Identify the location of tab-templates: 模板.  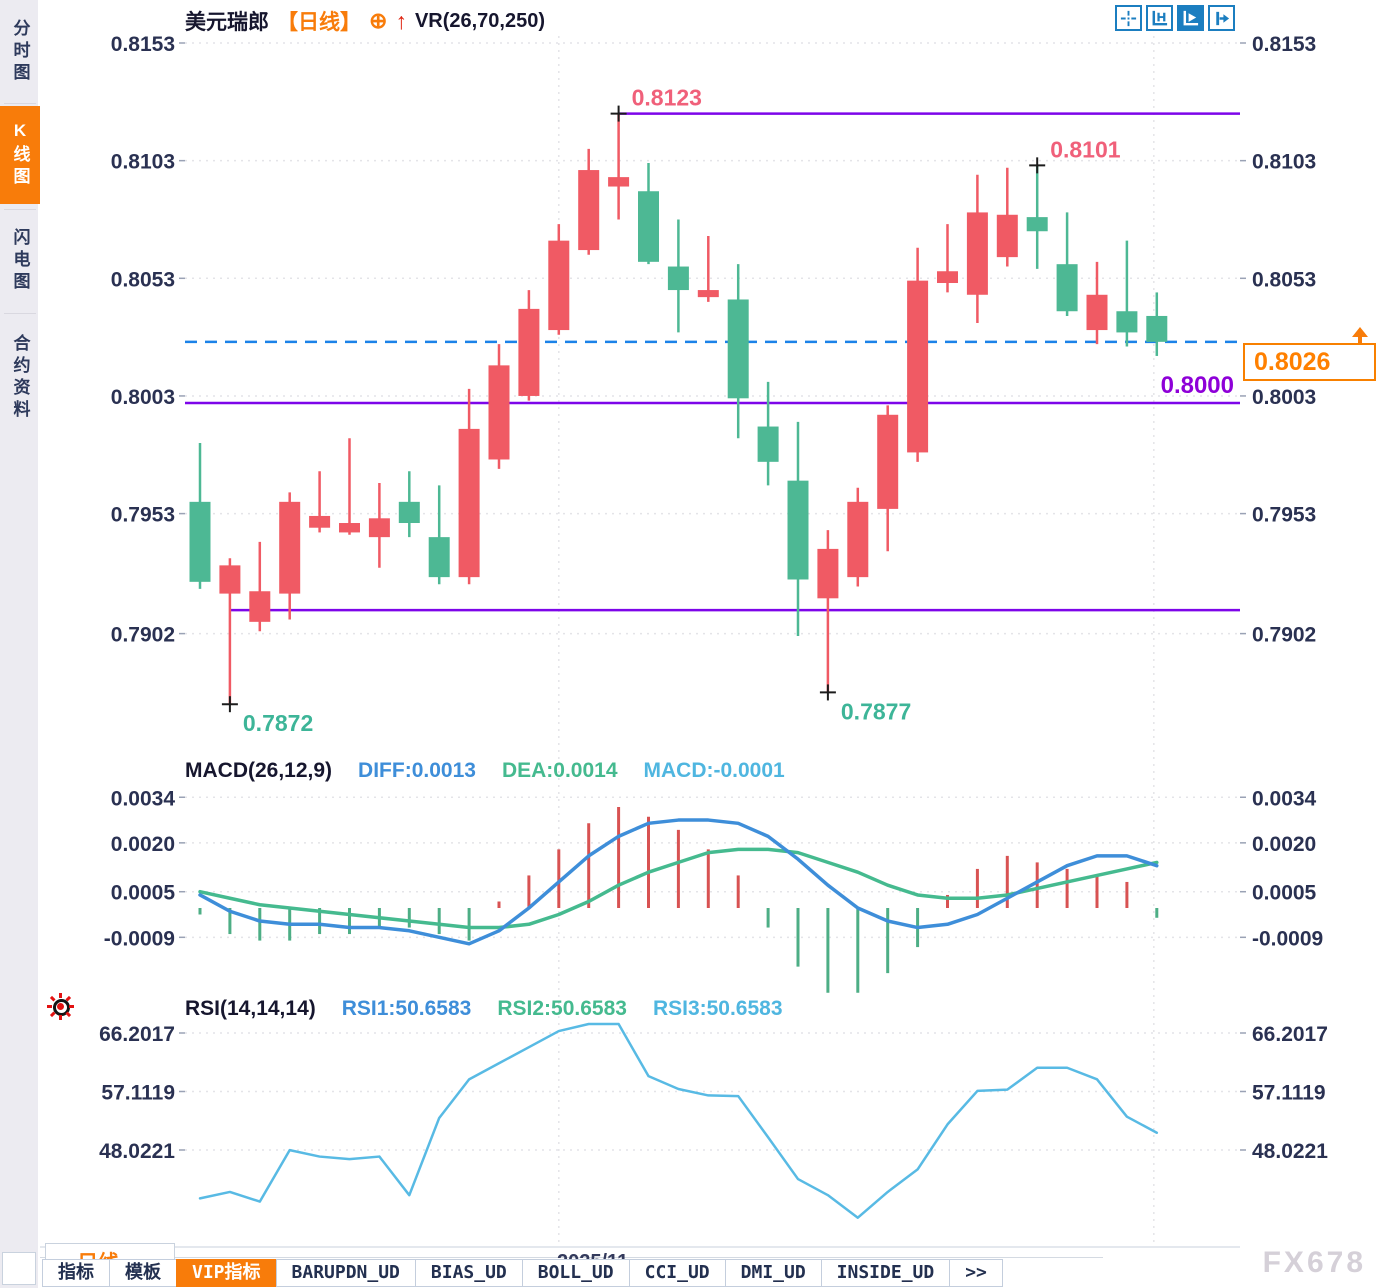
(143, 1273).